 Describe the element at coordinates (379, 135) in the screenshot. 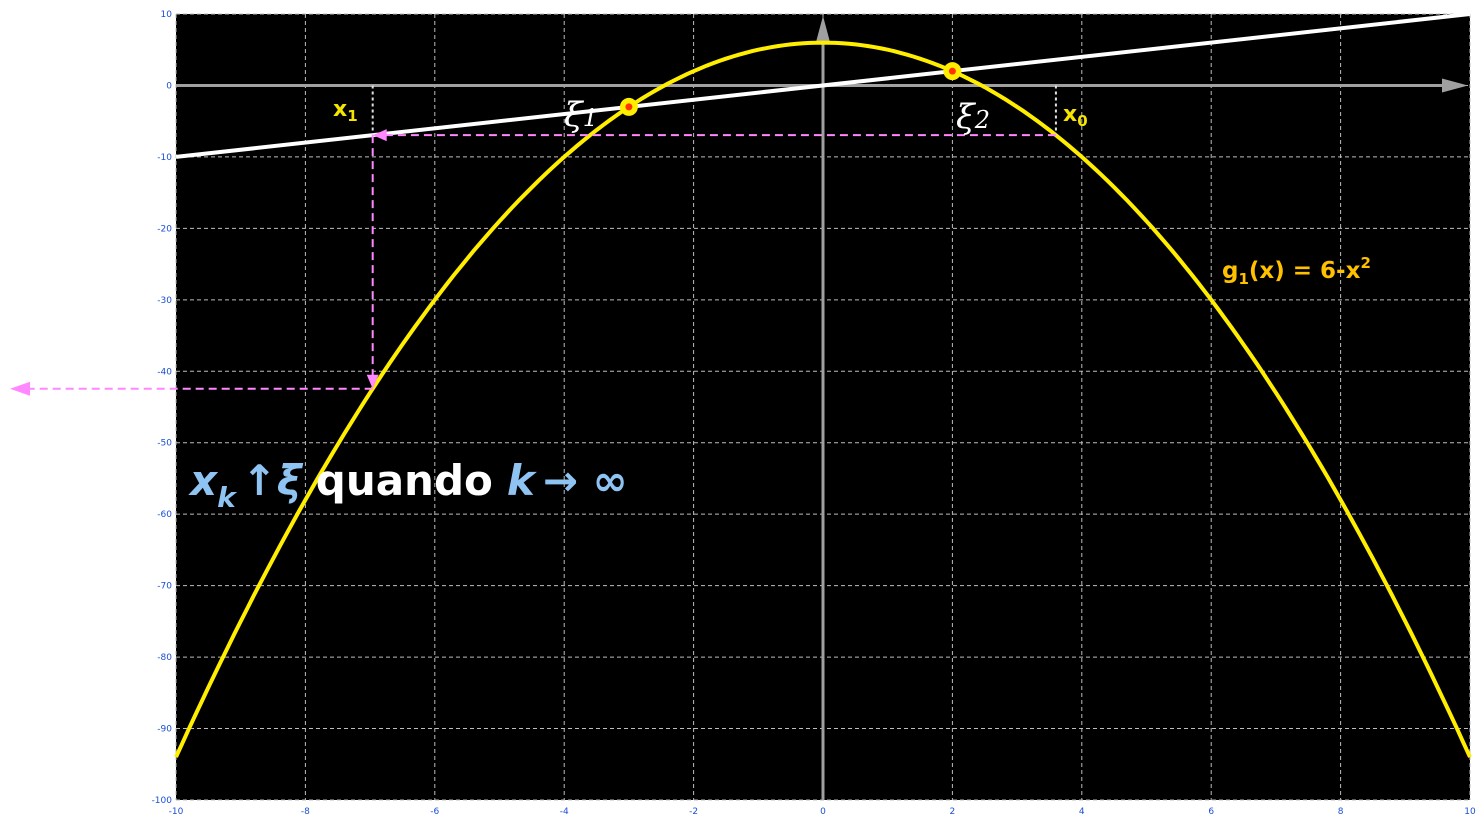

I see `iteration-arrow-left` at that location.